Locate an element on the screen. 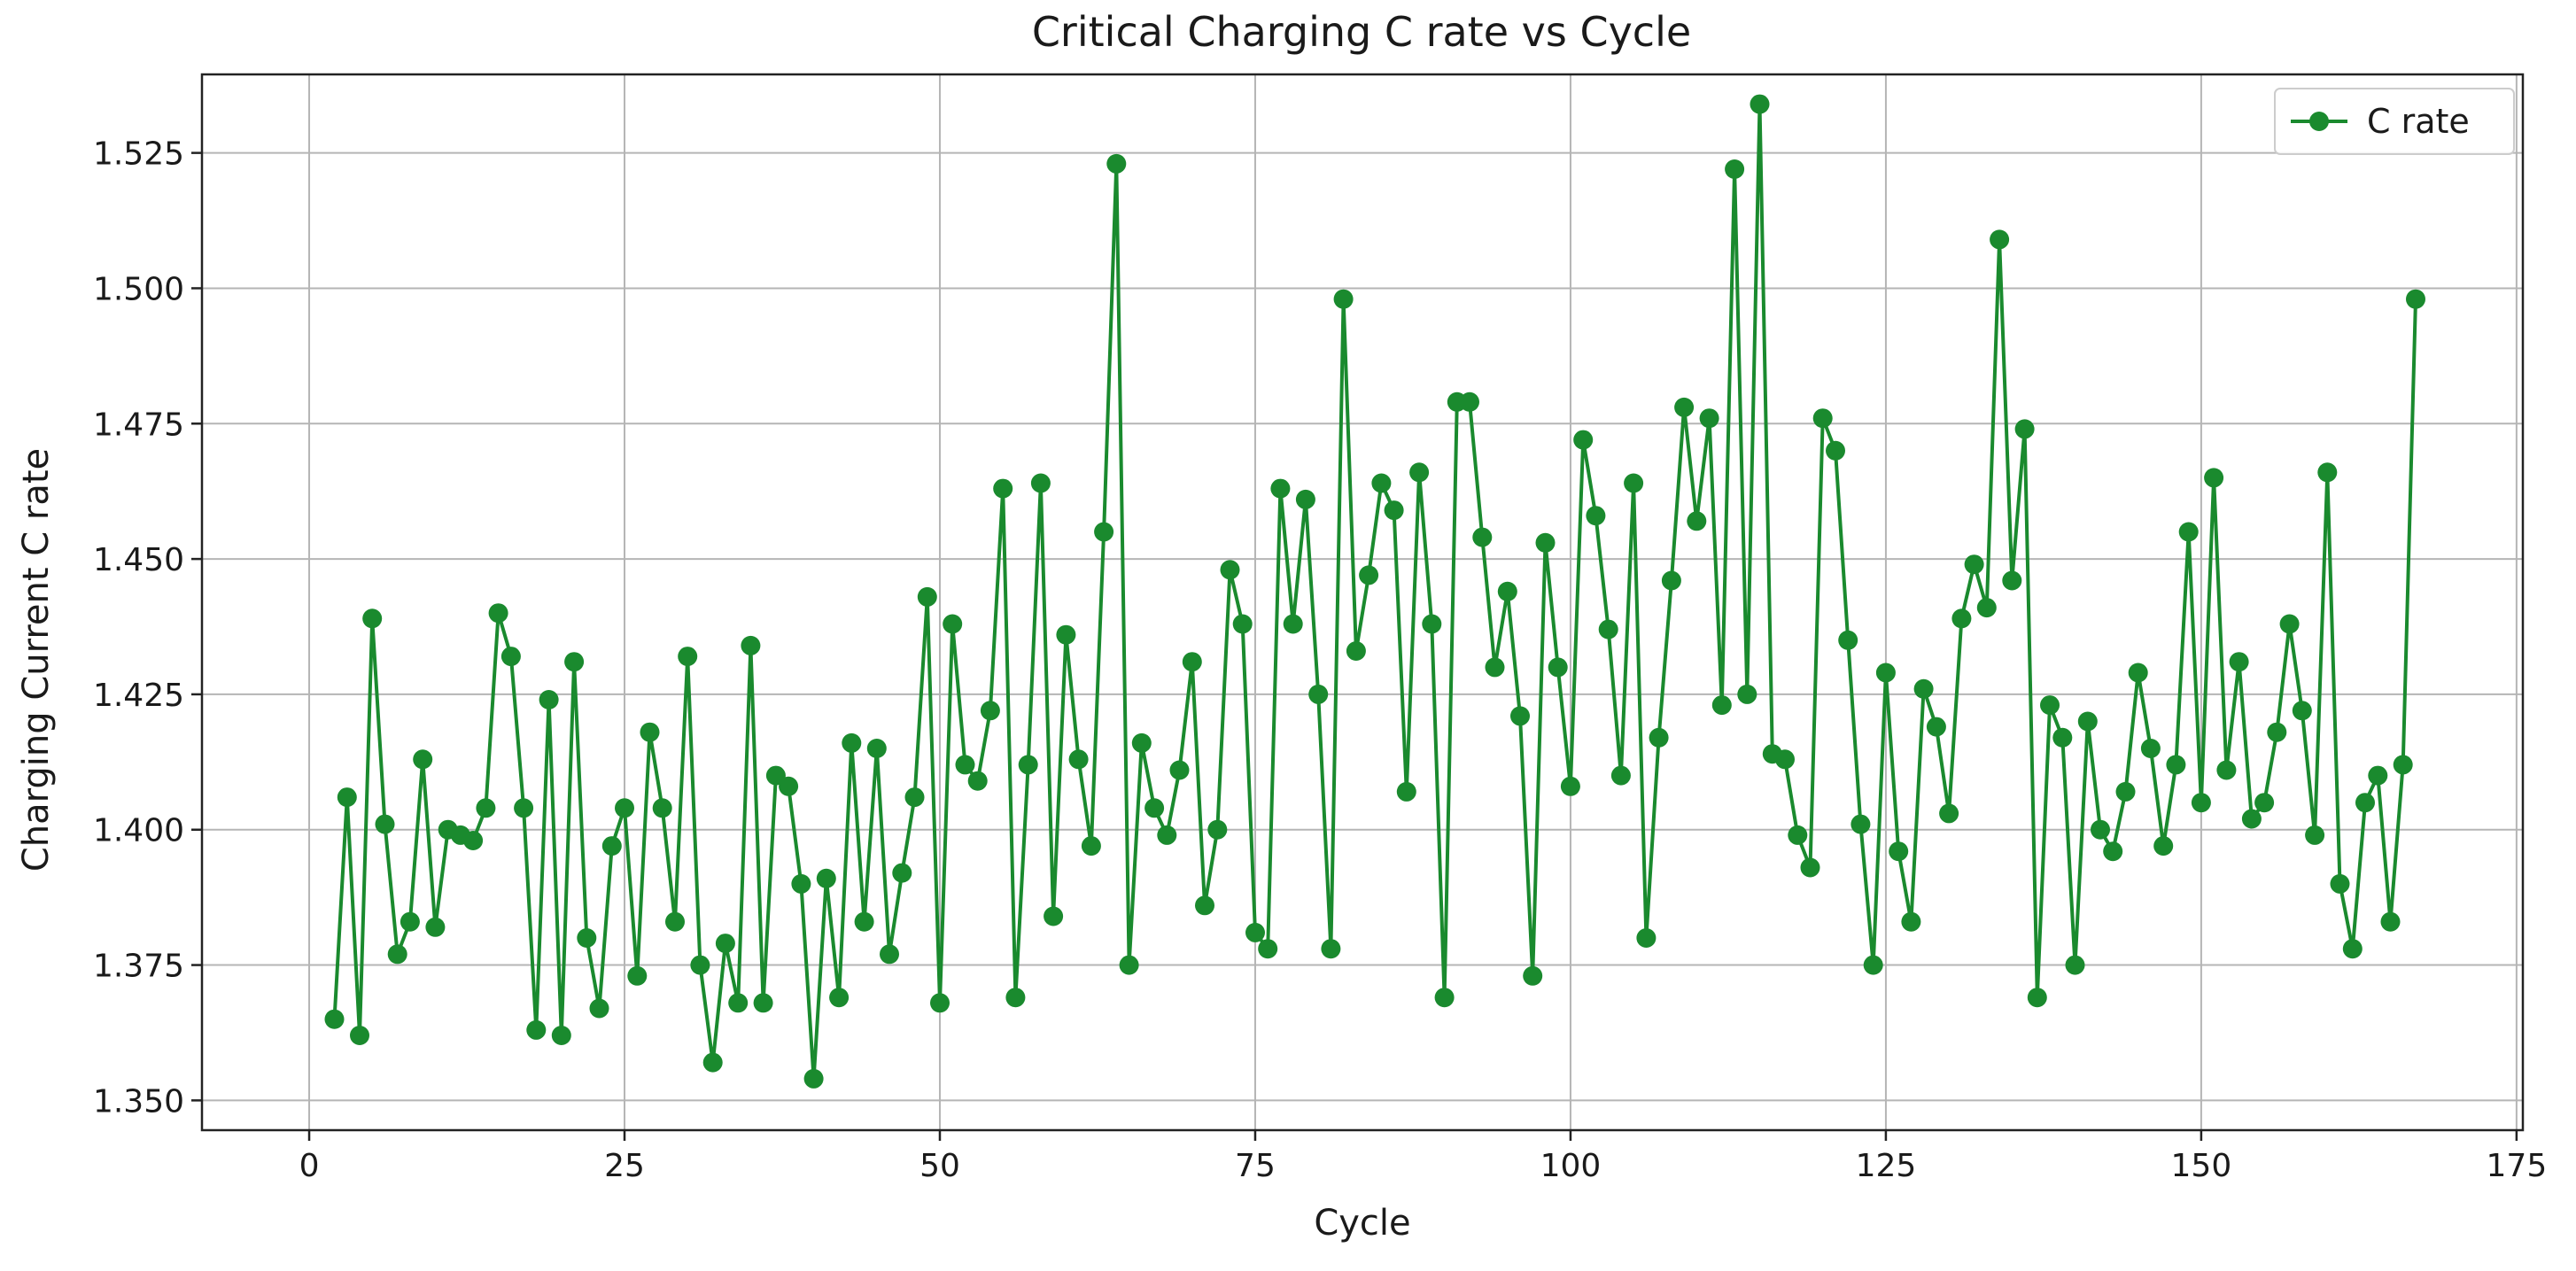 The image size is (2576, 1271). legend-box is located at coordinates (2394, 121).